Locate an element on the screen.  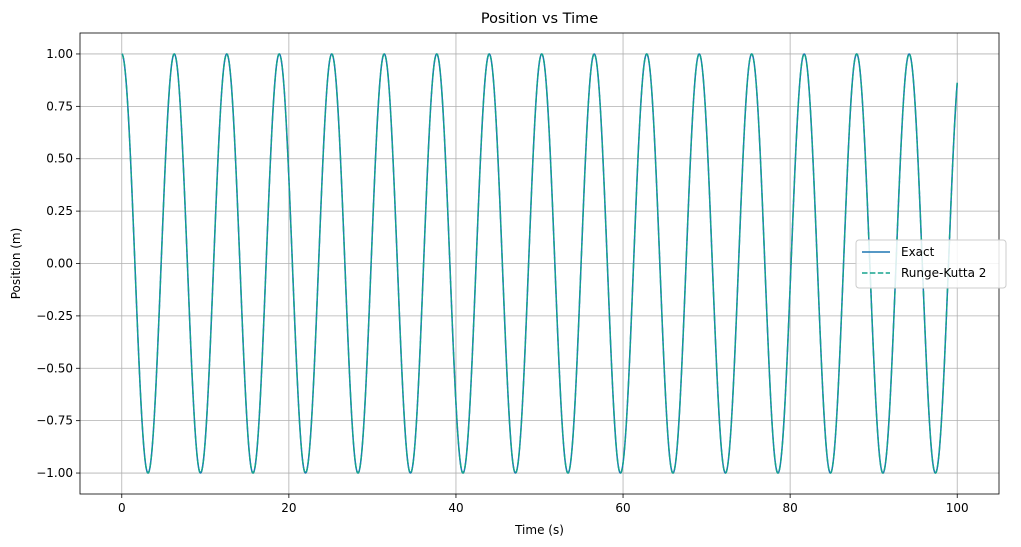
x-tick-label: 80 is located at coordinates (789, 508).